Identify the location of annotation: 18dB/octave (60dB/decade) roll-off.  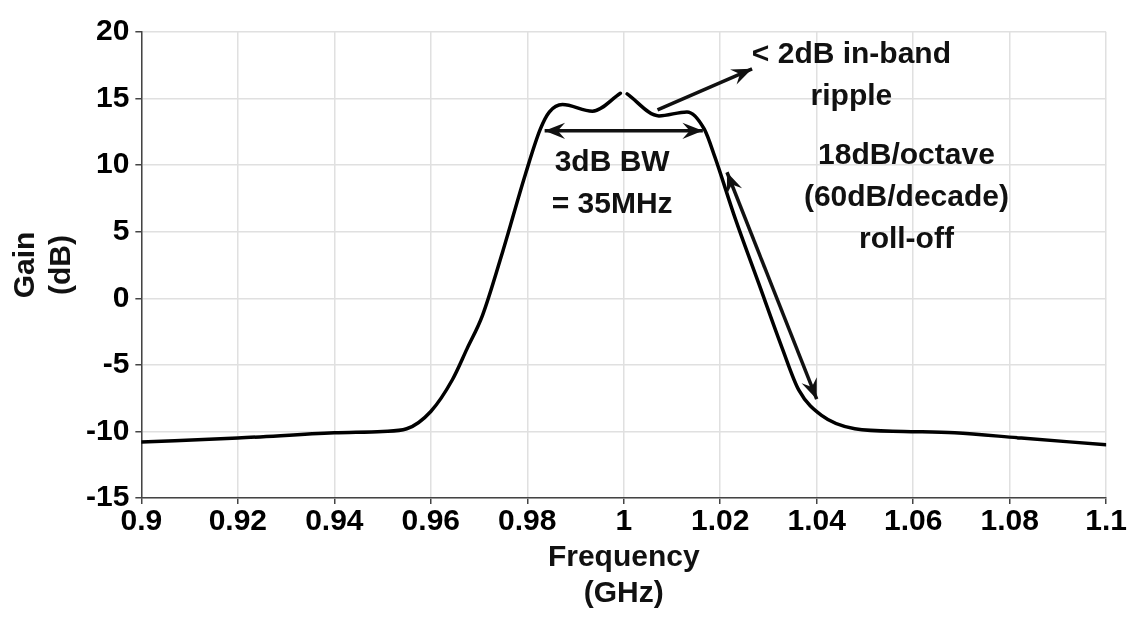
(906, 196).